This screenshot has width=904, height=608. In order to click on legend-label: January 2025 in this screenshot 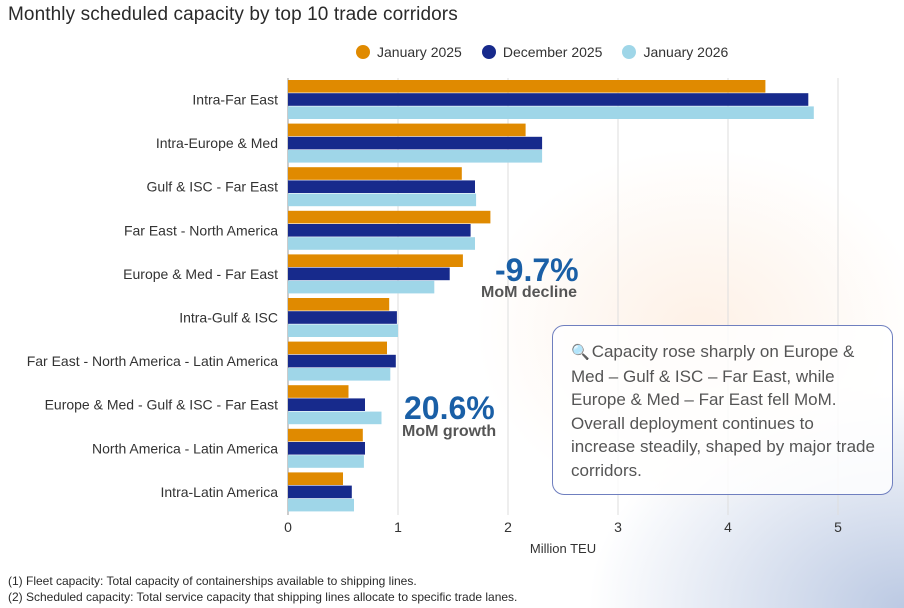, I will do `click(419, 52)`.